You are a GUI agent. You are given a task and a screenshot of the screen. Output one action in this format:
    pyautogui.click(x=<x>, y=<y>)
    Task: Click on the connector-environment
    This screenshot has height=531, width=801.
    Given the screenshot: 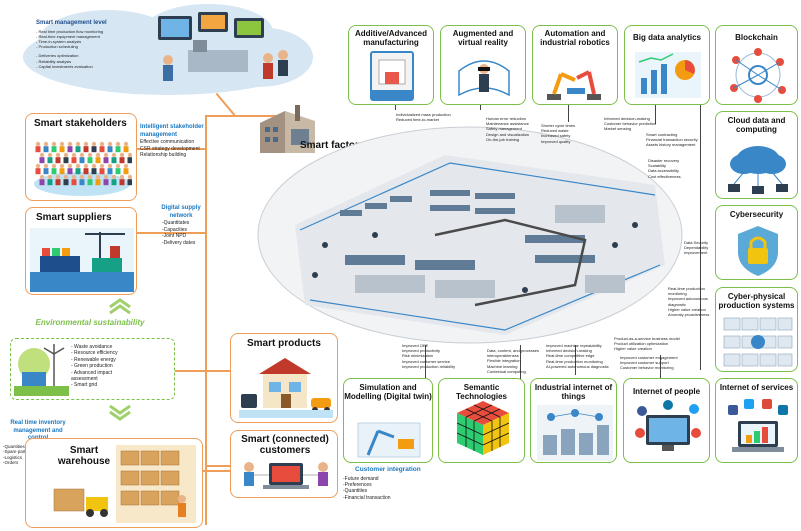 What is the action you would take?
    pyautogui.click(x=191, y=371)
    